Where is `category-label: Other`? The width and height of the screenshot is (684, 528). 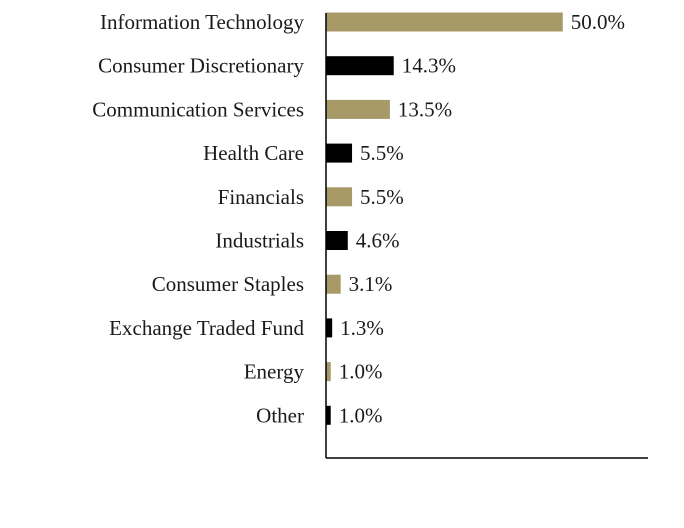 category-label: Other is located at coordinates (280, 415).